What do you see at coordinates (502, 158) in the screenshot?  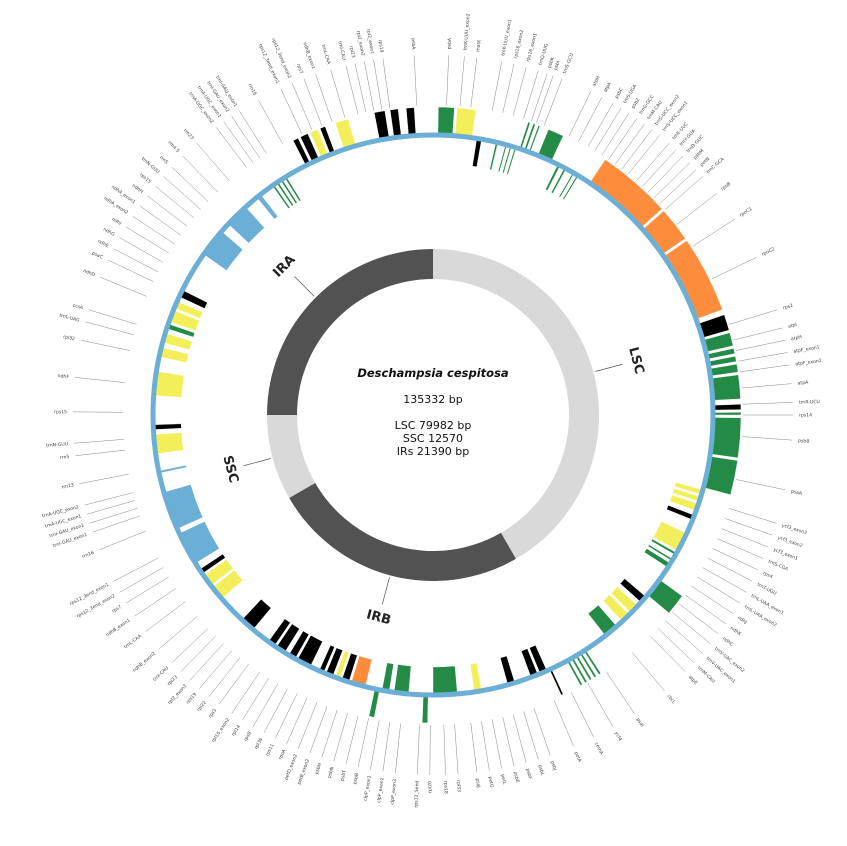 I see `gene-rps16-exon2` at bounding box center [502, 158].